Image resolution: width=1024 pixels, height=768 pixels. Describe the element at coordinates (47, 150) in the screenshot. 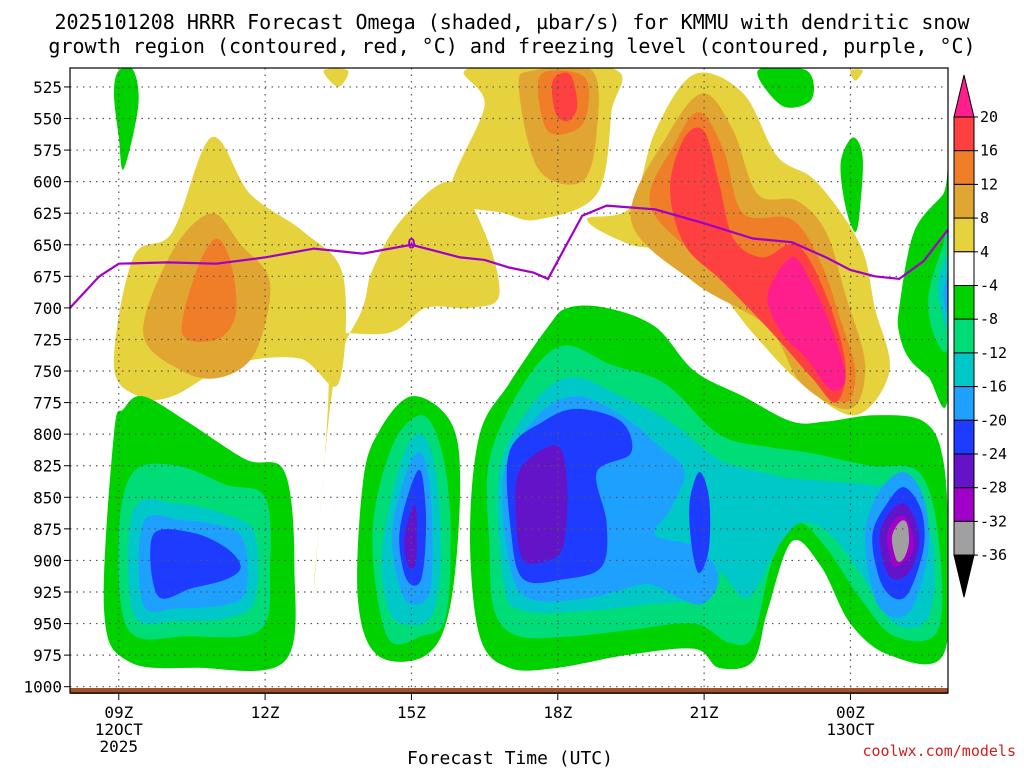

I see `y-tick-label-575: 575` at that location.